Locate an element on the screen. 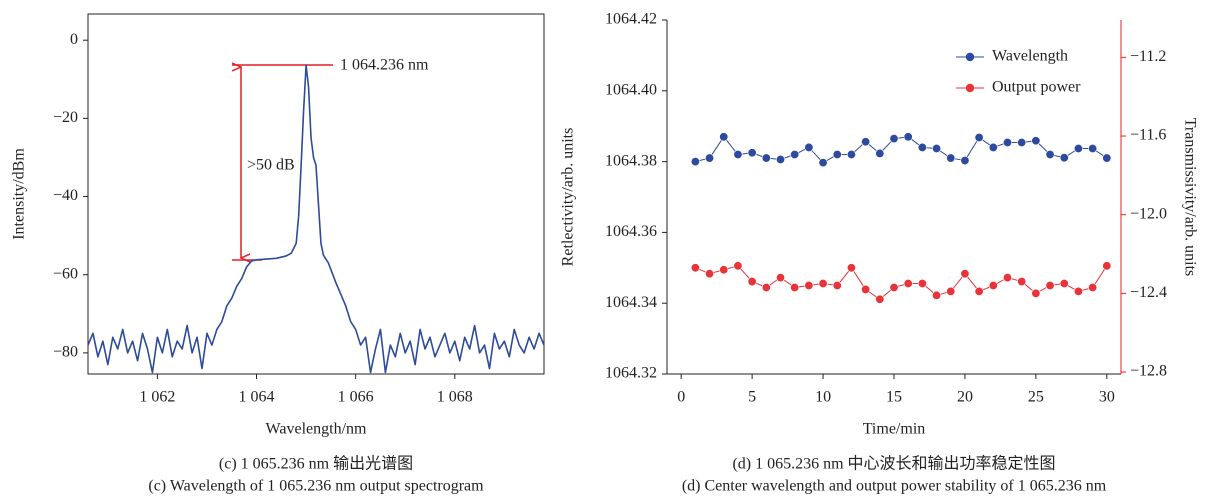  x-tick-label: 1 064 is located at coordinates (257, 397).